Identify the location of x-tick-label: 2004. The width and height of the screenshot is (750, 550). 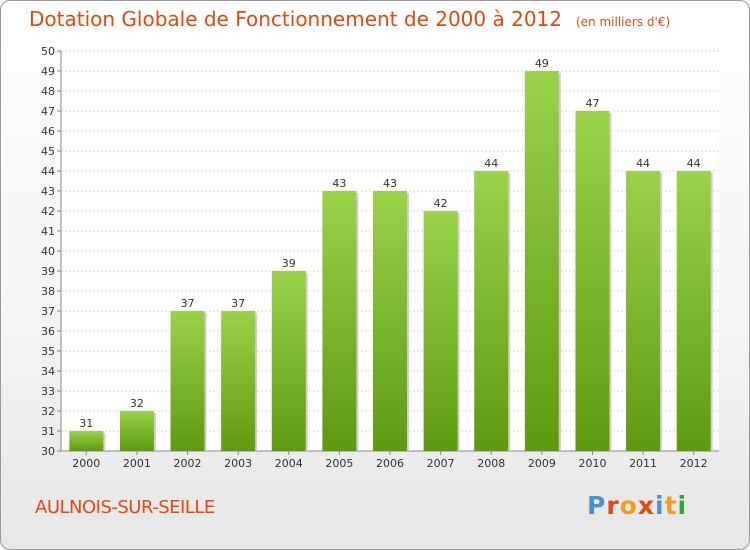
(289, 463).